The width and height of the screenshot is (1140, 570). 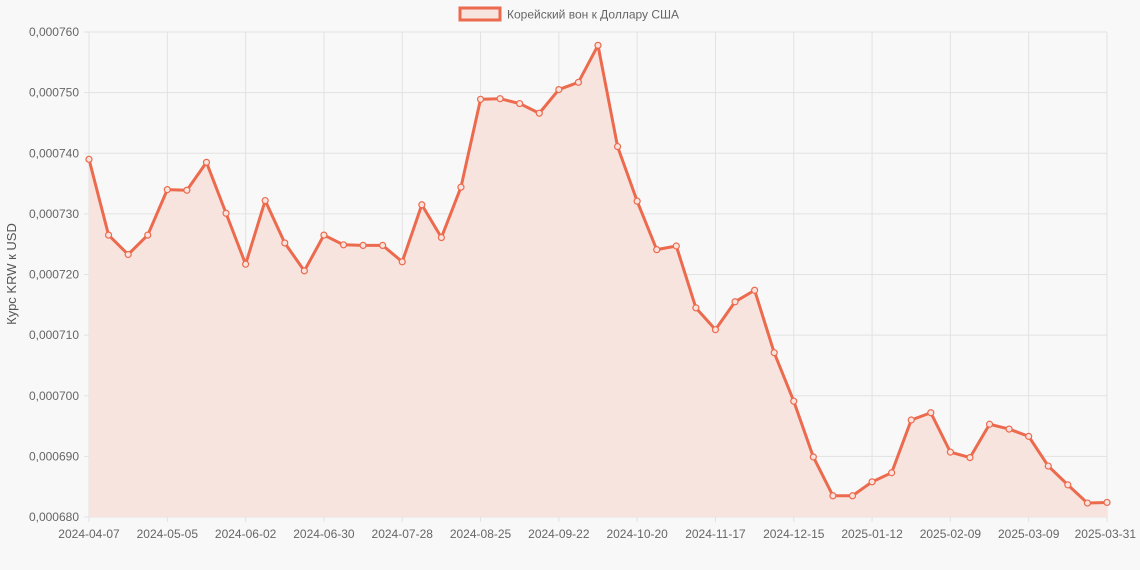 I want to click on x-tick-label: 2024-07-28, so click(x=403, y=534).